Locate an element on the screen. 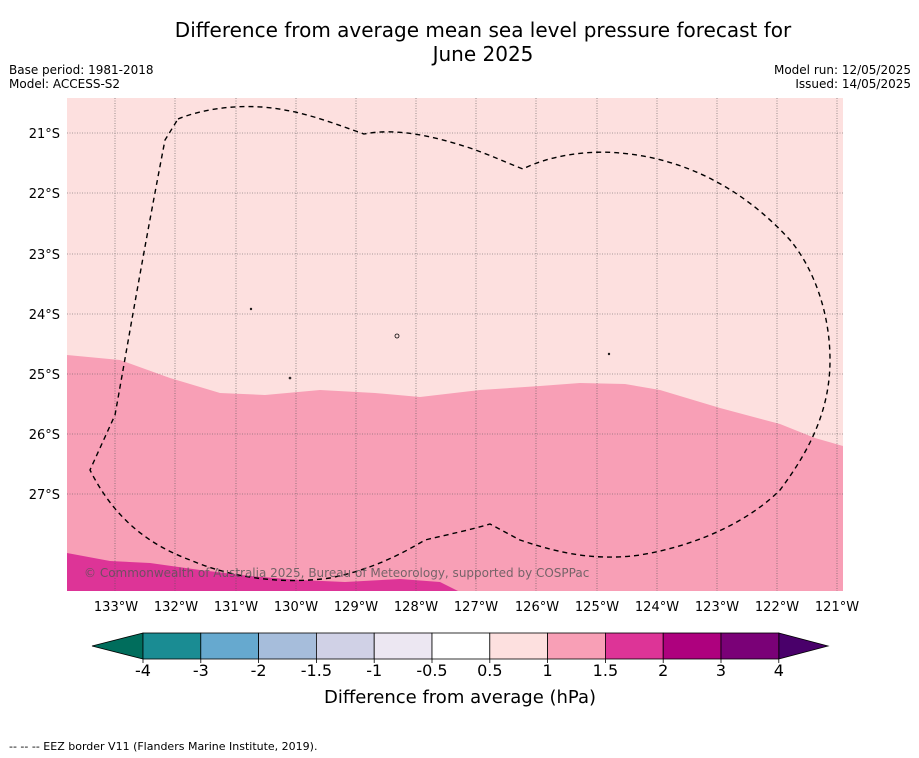 This screenshot has height=758, width=919. lat-label: 22°S is located at coordinates (44, 194).